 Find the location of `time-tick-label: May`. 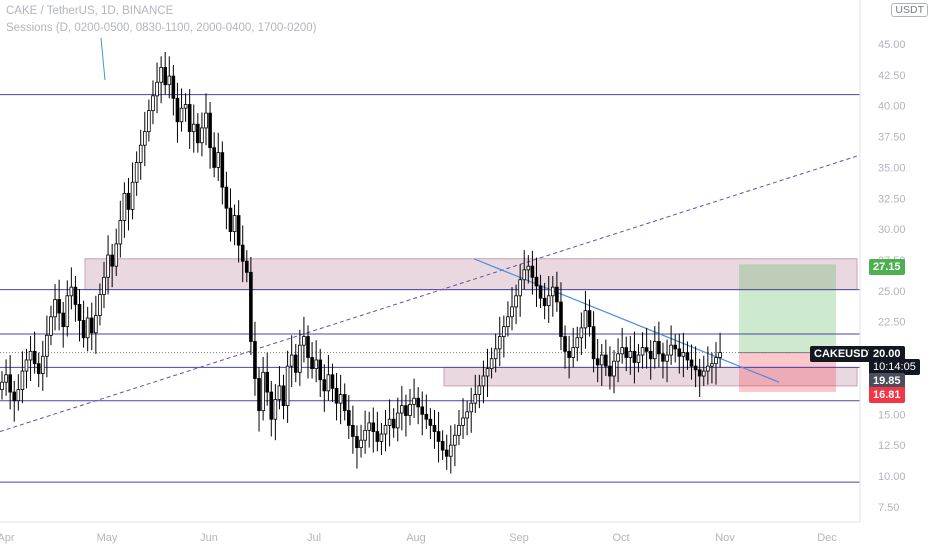

time-tick-label: May is located at coordinates (107, 538).